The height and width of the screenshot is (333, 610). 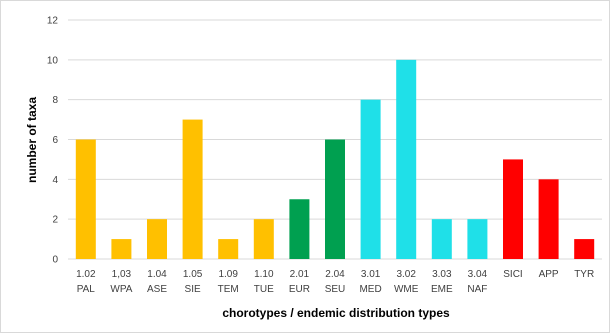 I want to click on x-tick-abbr: SEU, so click(x=335, y=289).